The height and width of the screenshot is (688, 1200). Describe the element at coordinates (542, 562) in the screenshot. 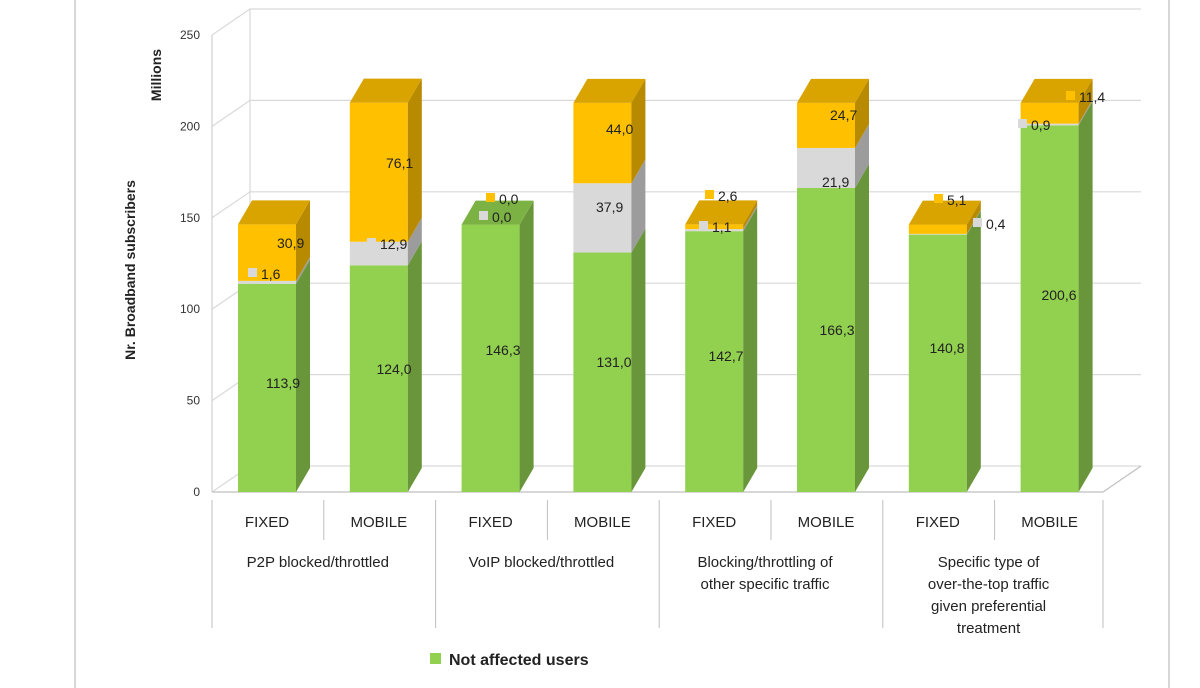

I see `group-label: VoIP blocked/throttled` at that location.